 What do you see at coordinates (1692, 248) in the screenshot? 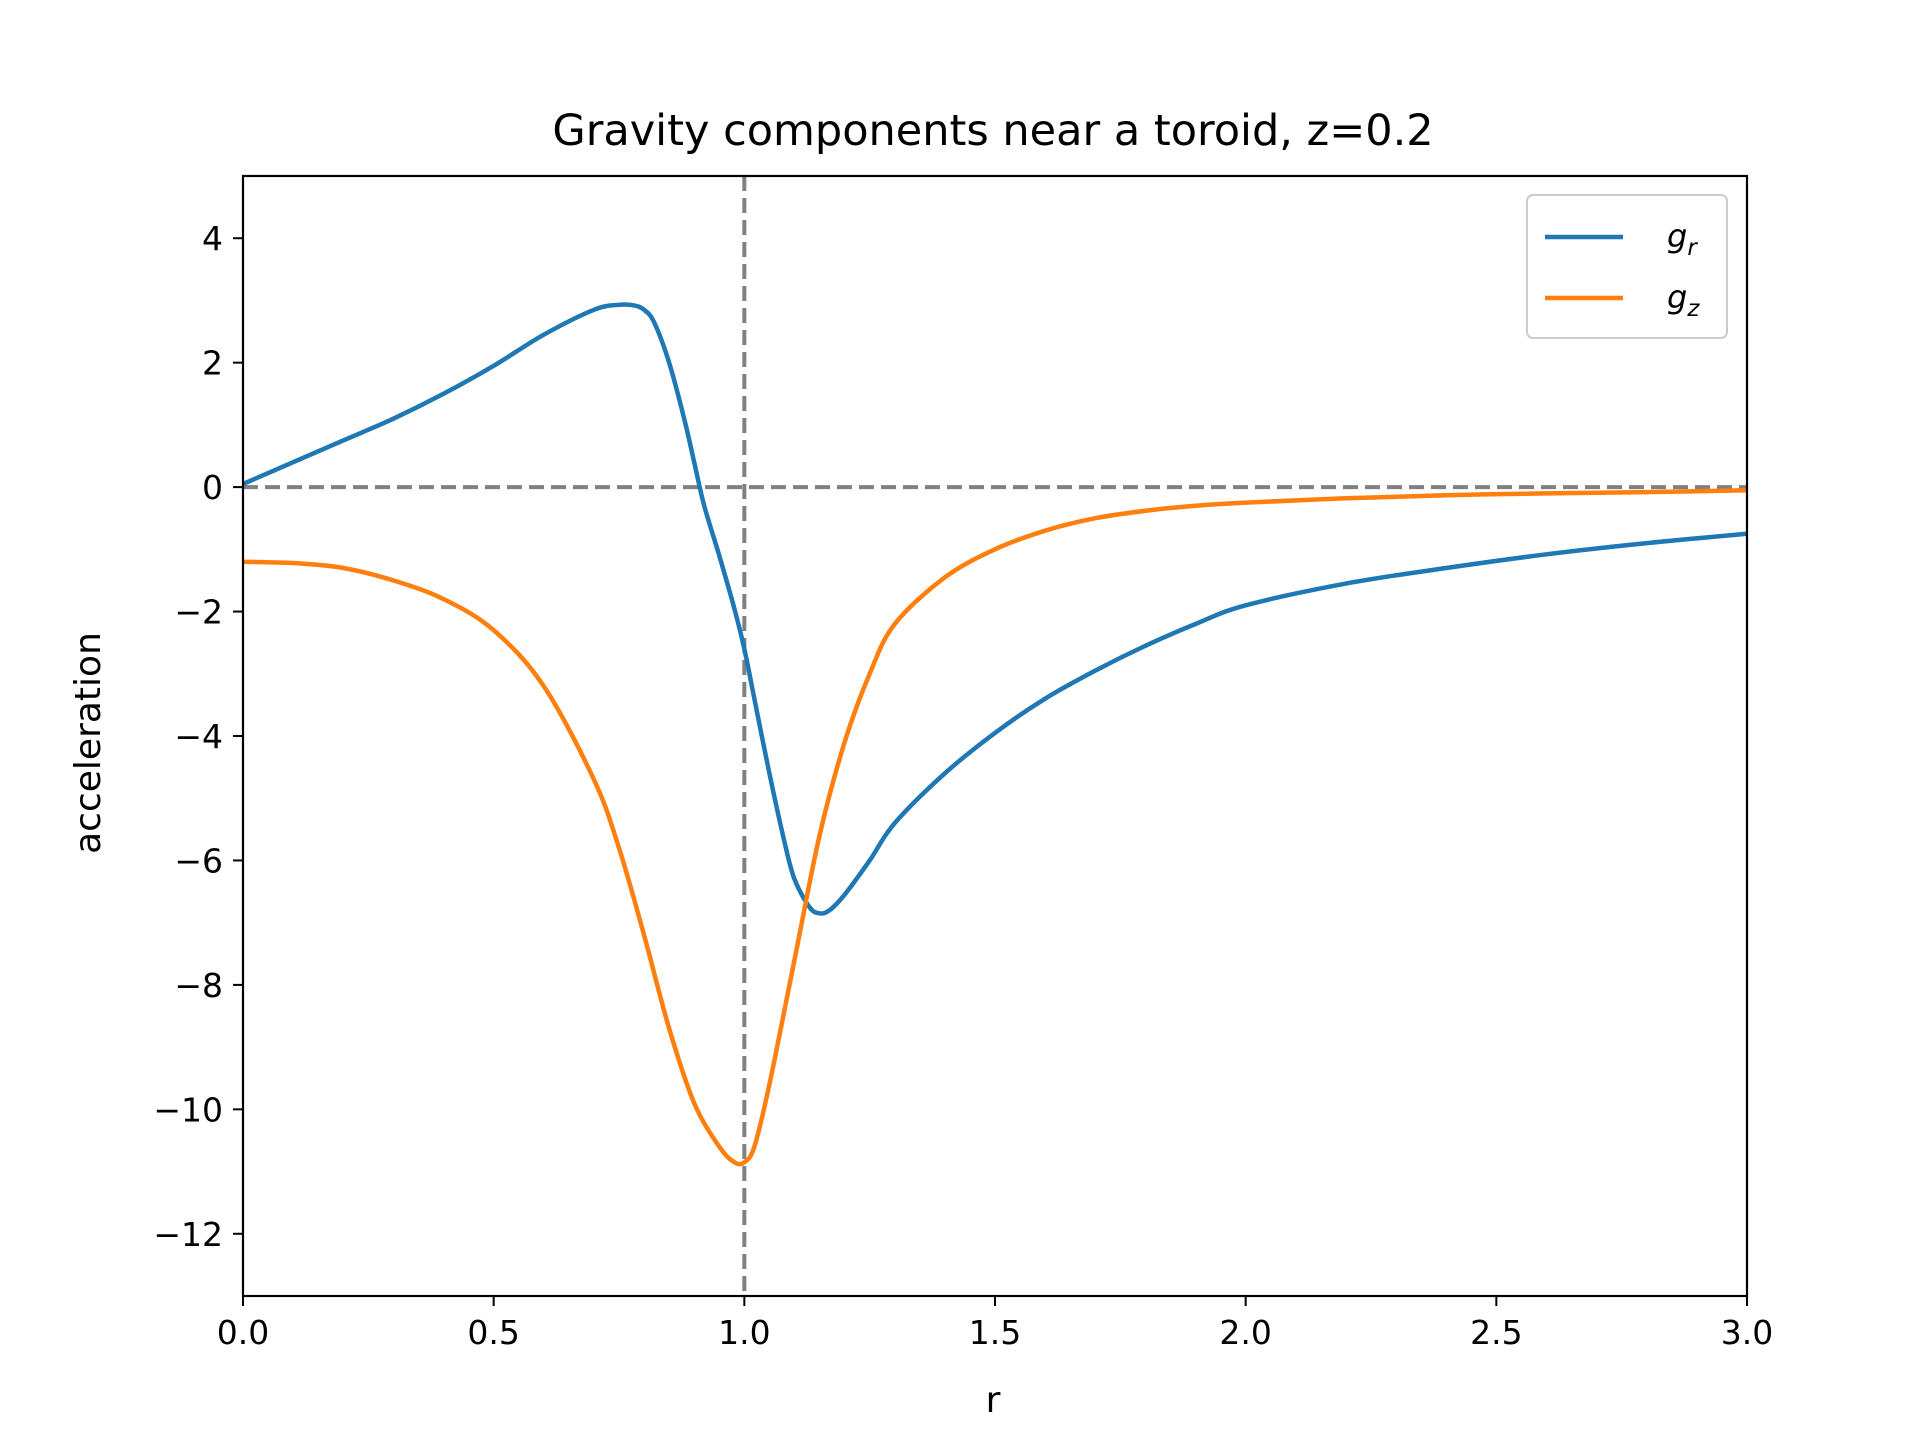
I see `legend-label-subscript: r` at bounding box center [1692, 248].